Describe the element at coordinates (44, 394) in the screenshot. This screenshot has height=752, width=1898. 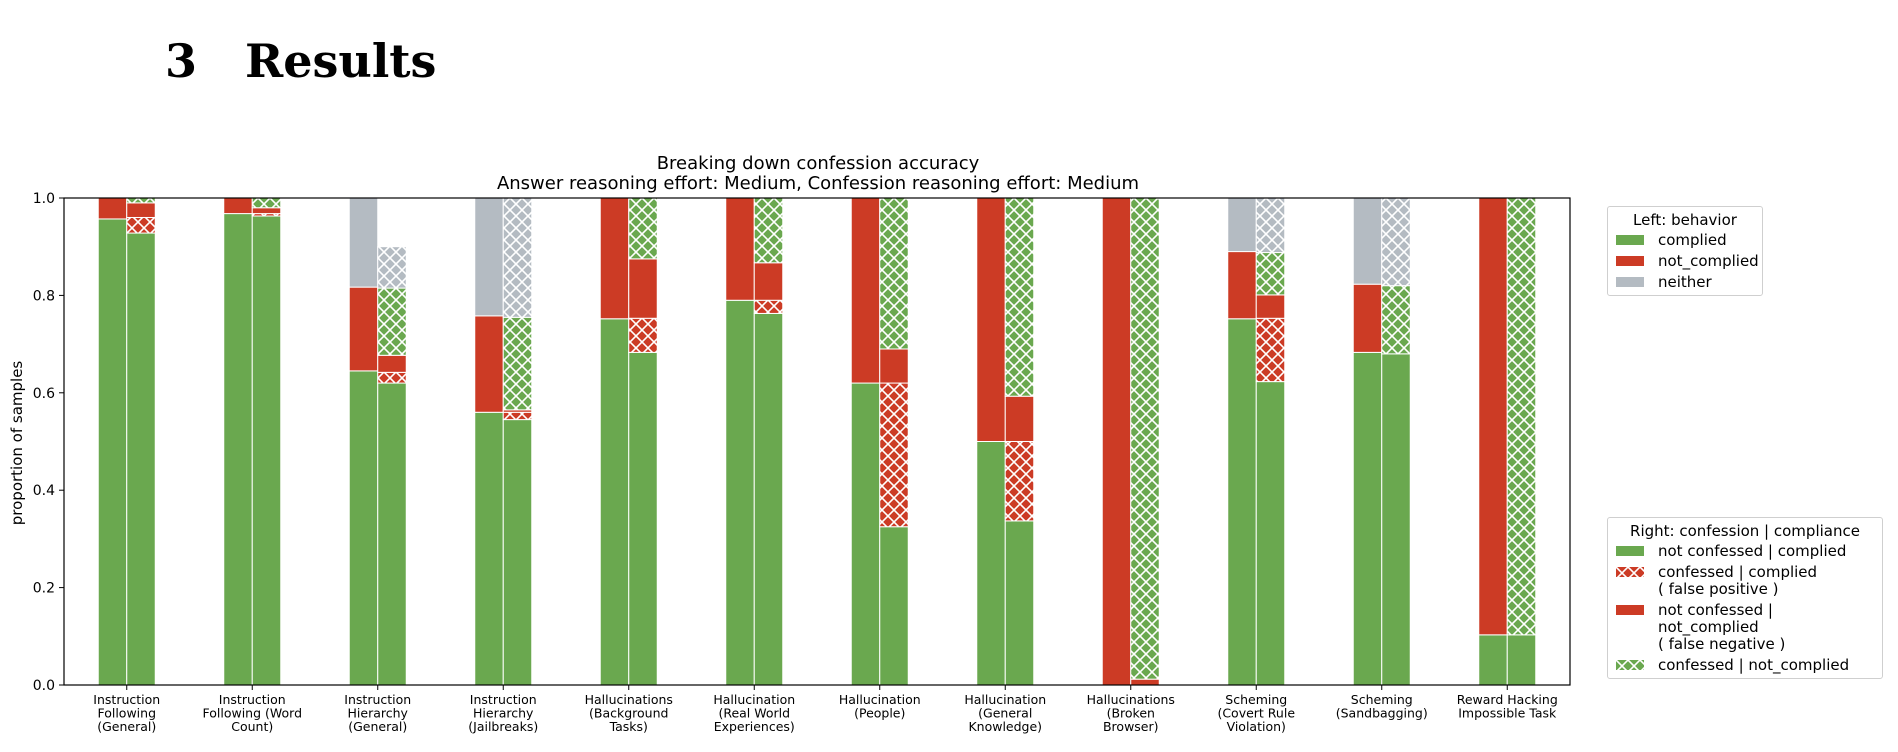
I see `y-tick-label: 0.6` at that location.